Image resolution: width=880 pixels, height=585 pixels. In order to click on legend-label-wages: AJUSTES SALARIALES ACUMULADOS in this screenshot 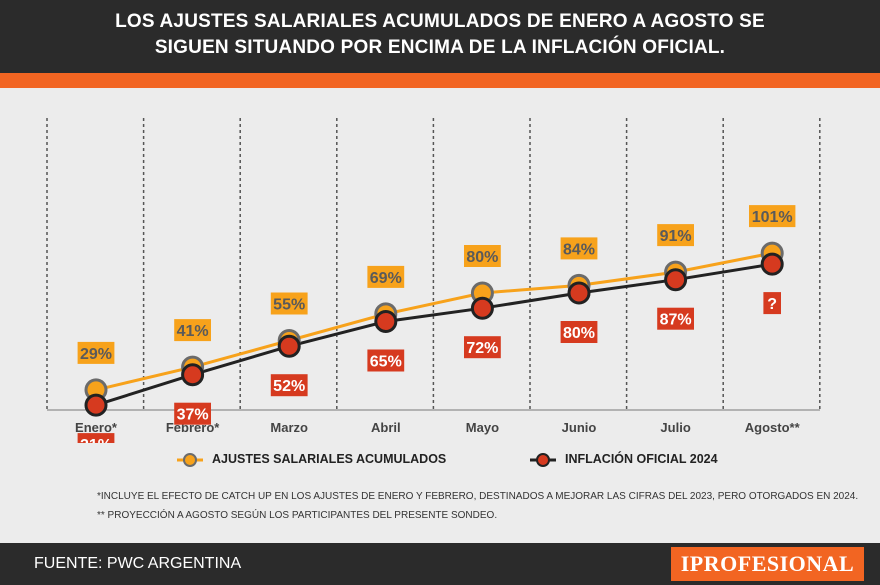, I will do `click(329, 459)`.